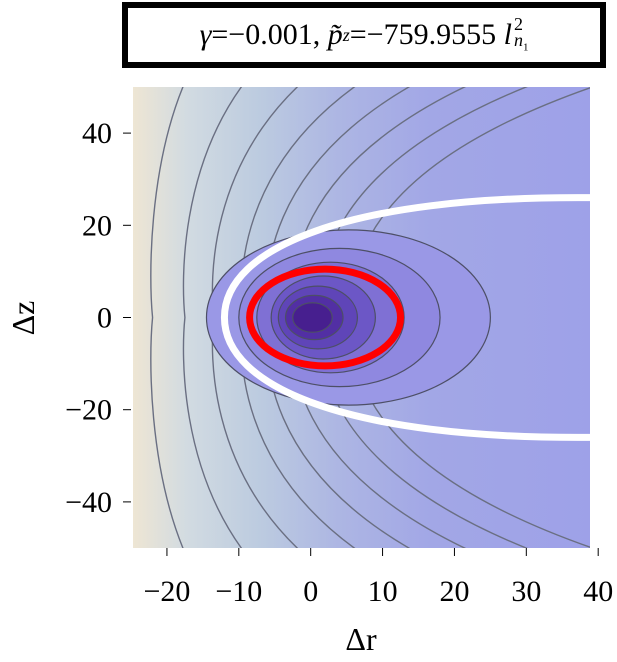 The height and width of the screenshot is (662, 617). Describe the element at coordinates (88, 502) in the screenshot. I see `y-tick-label: −40` at that location.